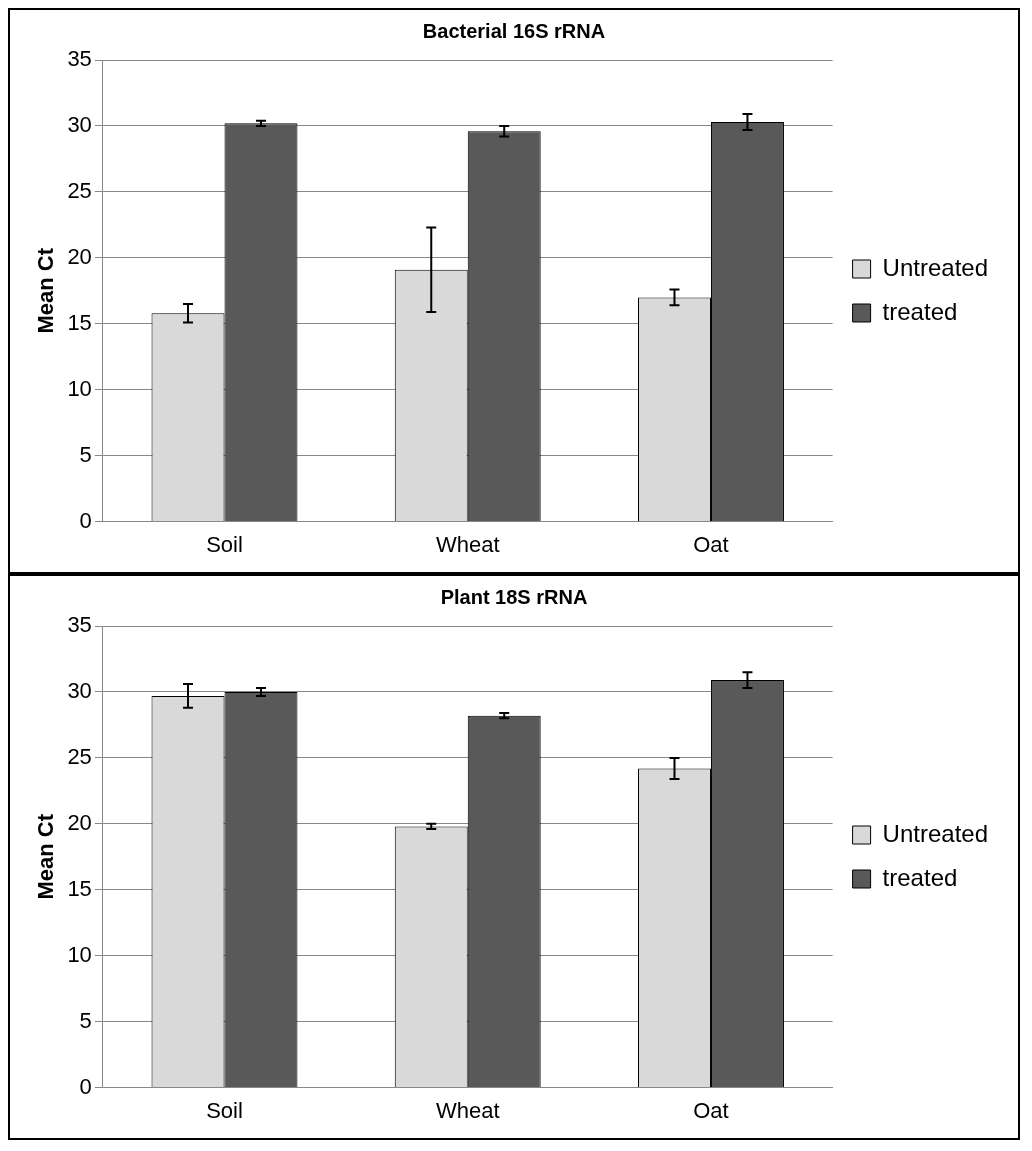  I want to click on chart-title: Plant 18S rRNA, so click(514, 596).